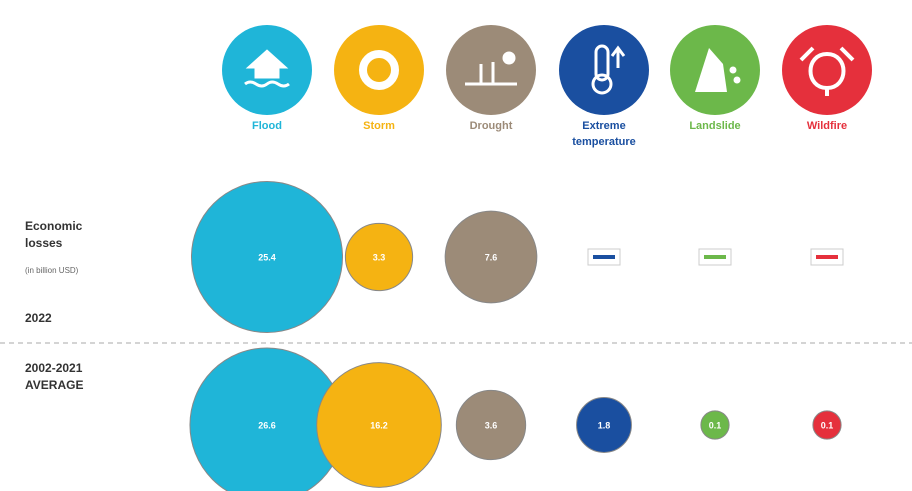 The height and width of the screenshot is (491, 912). I want to click on value-label: 25.4, so click(267, 257).